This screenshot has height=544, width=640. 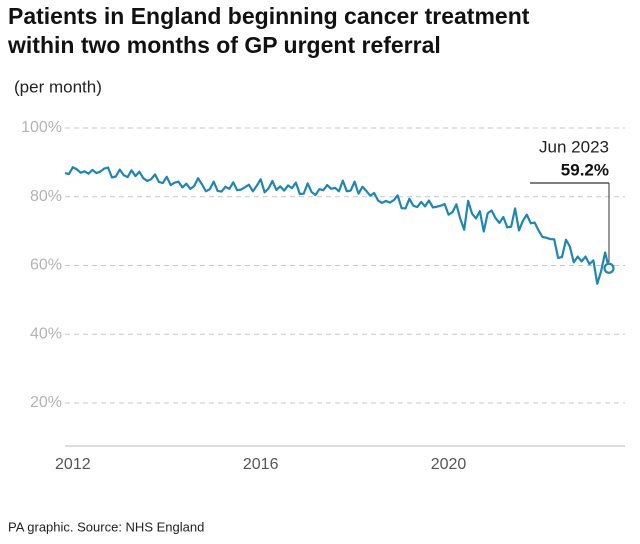 I want to click on y-tick-label: 20%, so click(x=46, y=402).